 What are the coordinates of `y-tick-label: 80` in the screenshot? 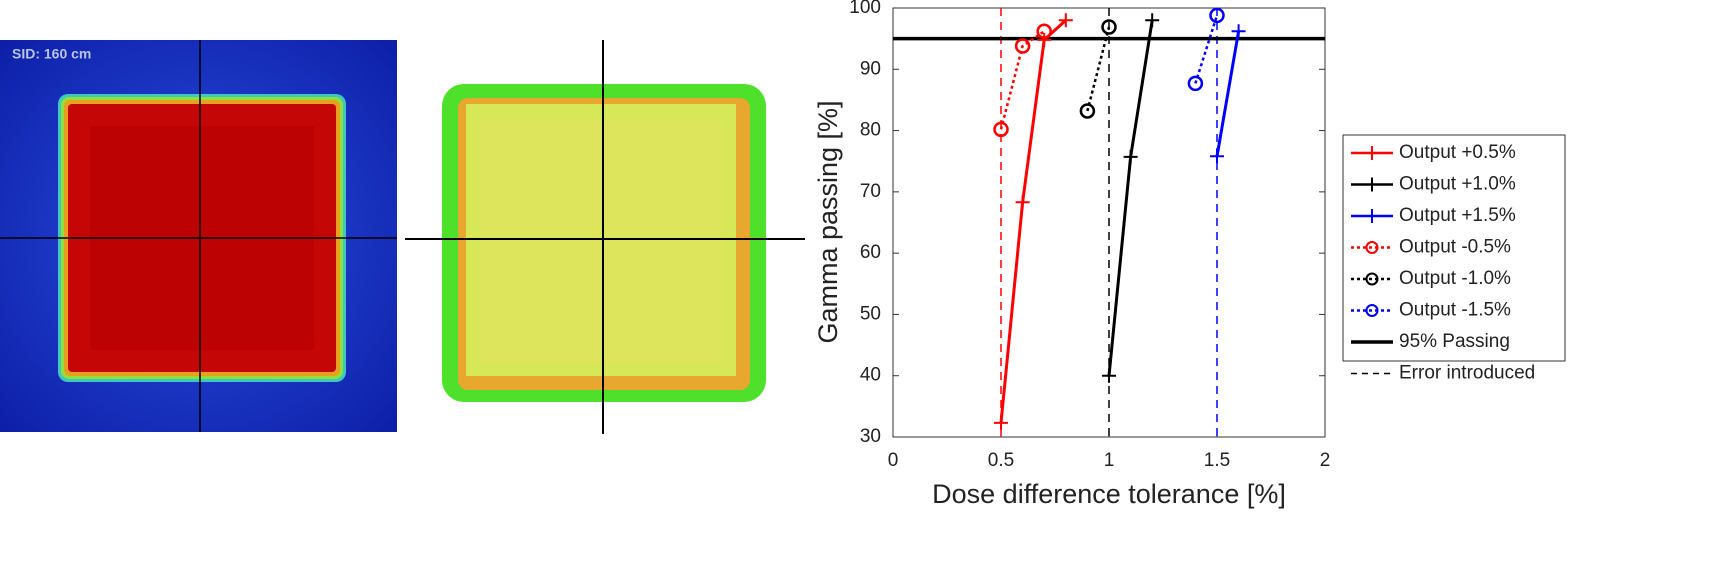 It's located at (870, 130).